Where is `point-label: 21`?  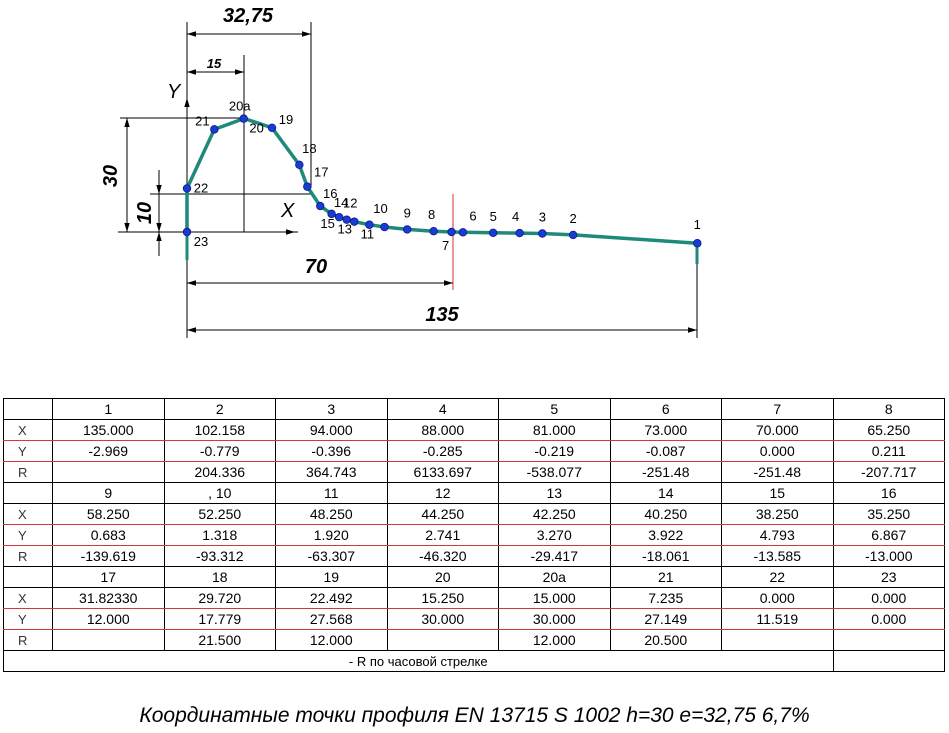 point-label: 21 is located at coordinates (202, 120).